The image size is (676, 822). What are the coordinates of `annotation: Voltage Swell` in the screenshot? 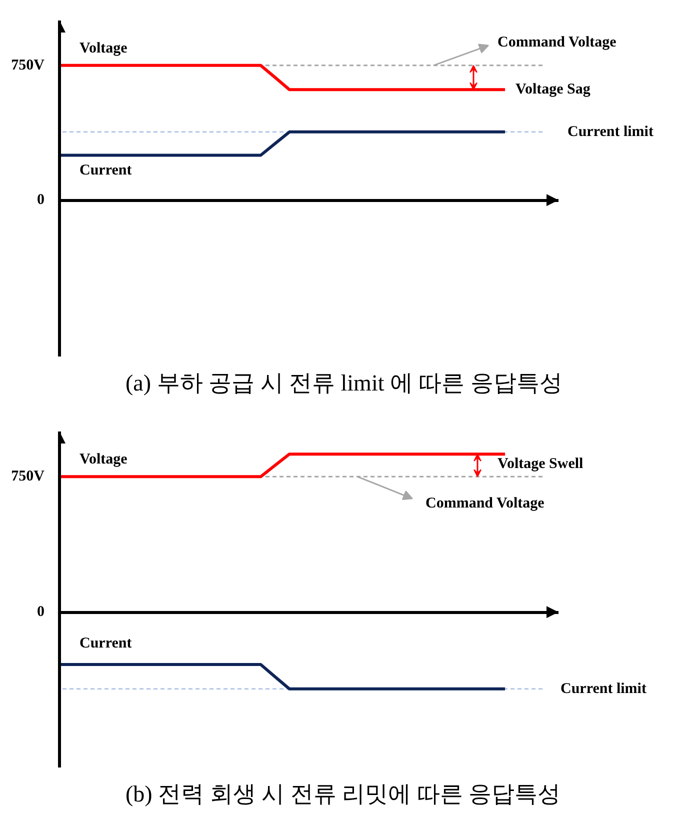 It's located at (541, 464).